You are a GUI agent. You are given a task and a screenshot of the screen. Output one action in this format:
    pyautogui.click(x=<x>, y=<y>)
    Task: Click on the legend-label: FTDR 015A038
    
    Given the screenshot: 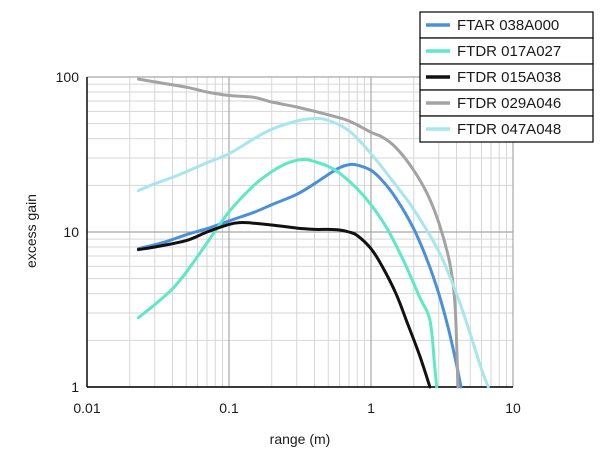 What is the action you would take?
    pyautogui.click(x=509, y=77)
    